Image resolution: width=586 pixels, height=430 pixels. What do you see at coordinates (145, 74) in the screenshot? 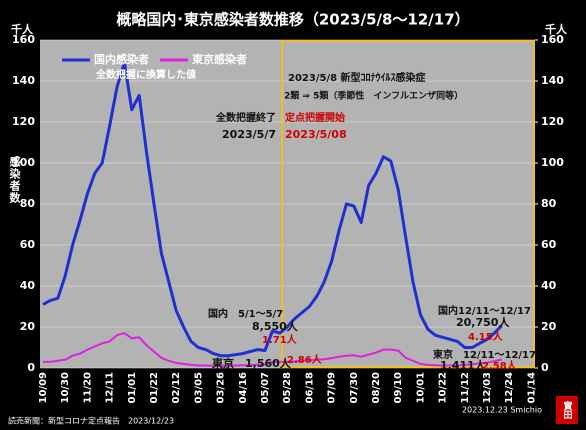
I see `legend-note: 全数把握に換算した値` at bounding box center [145, 74].